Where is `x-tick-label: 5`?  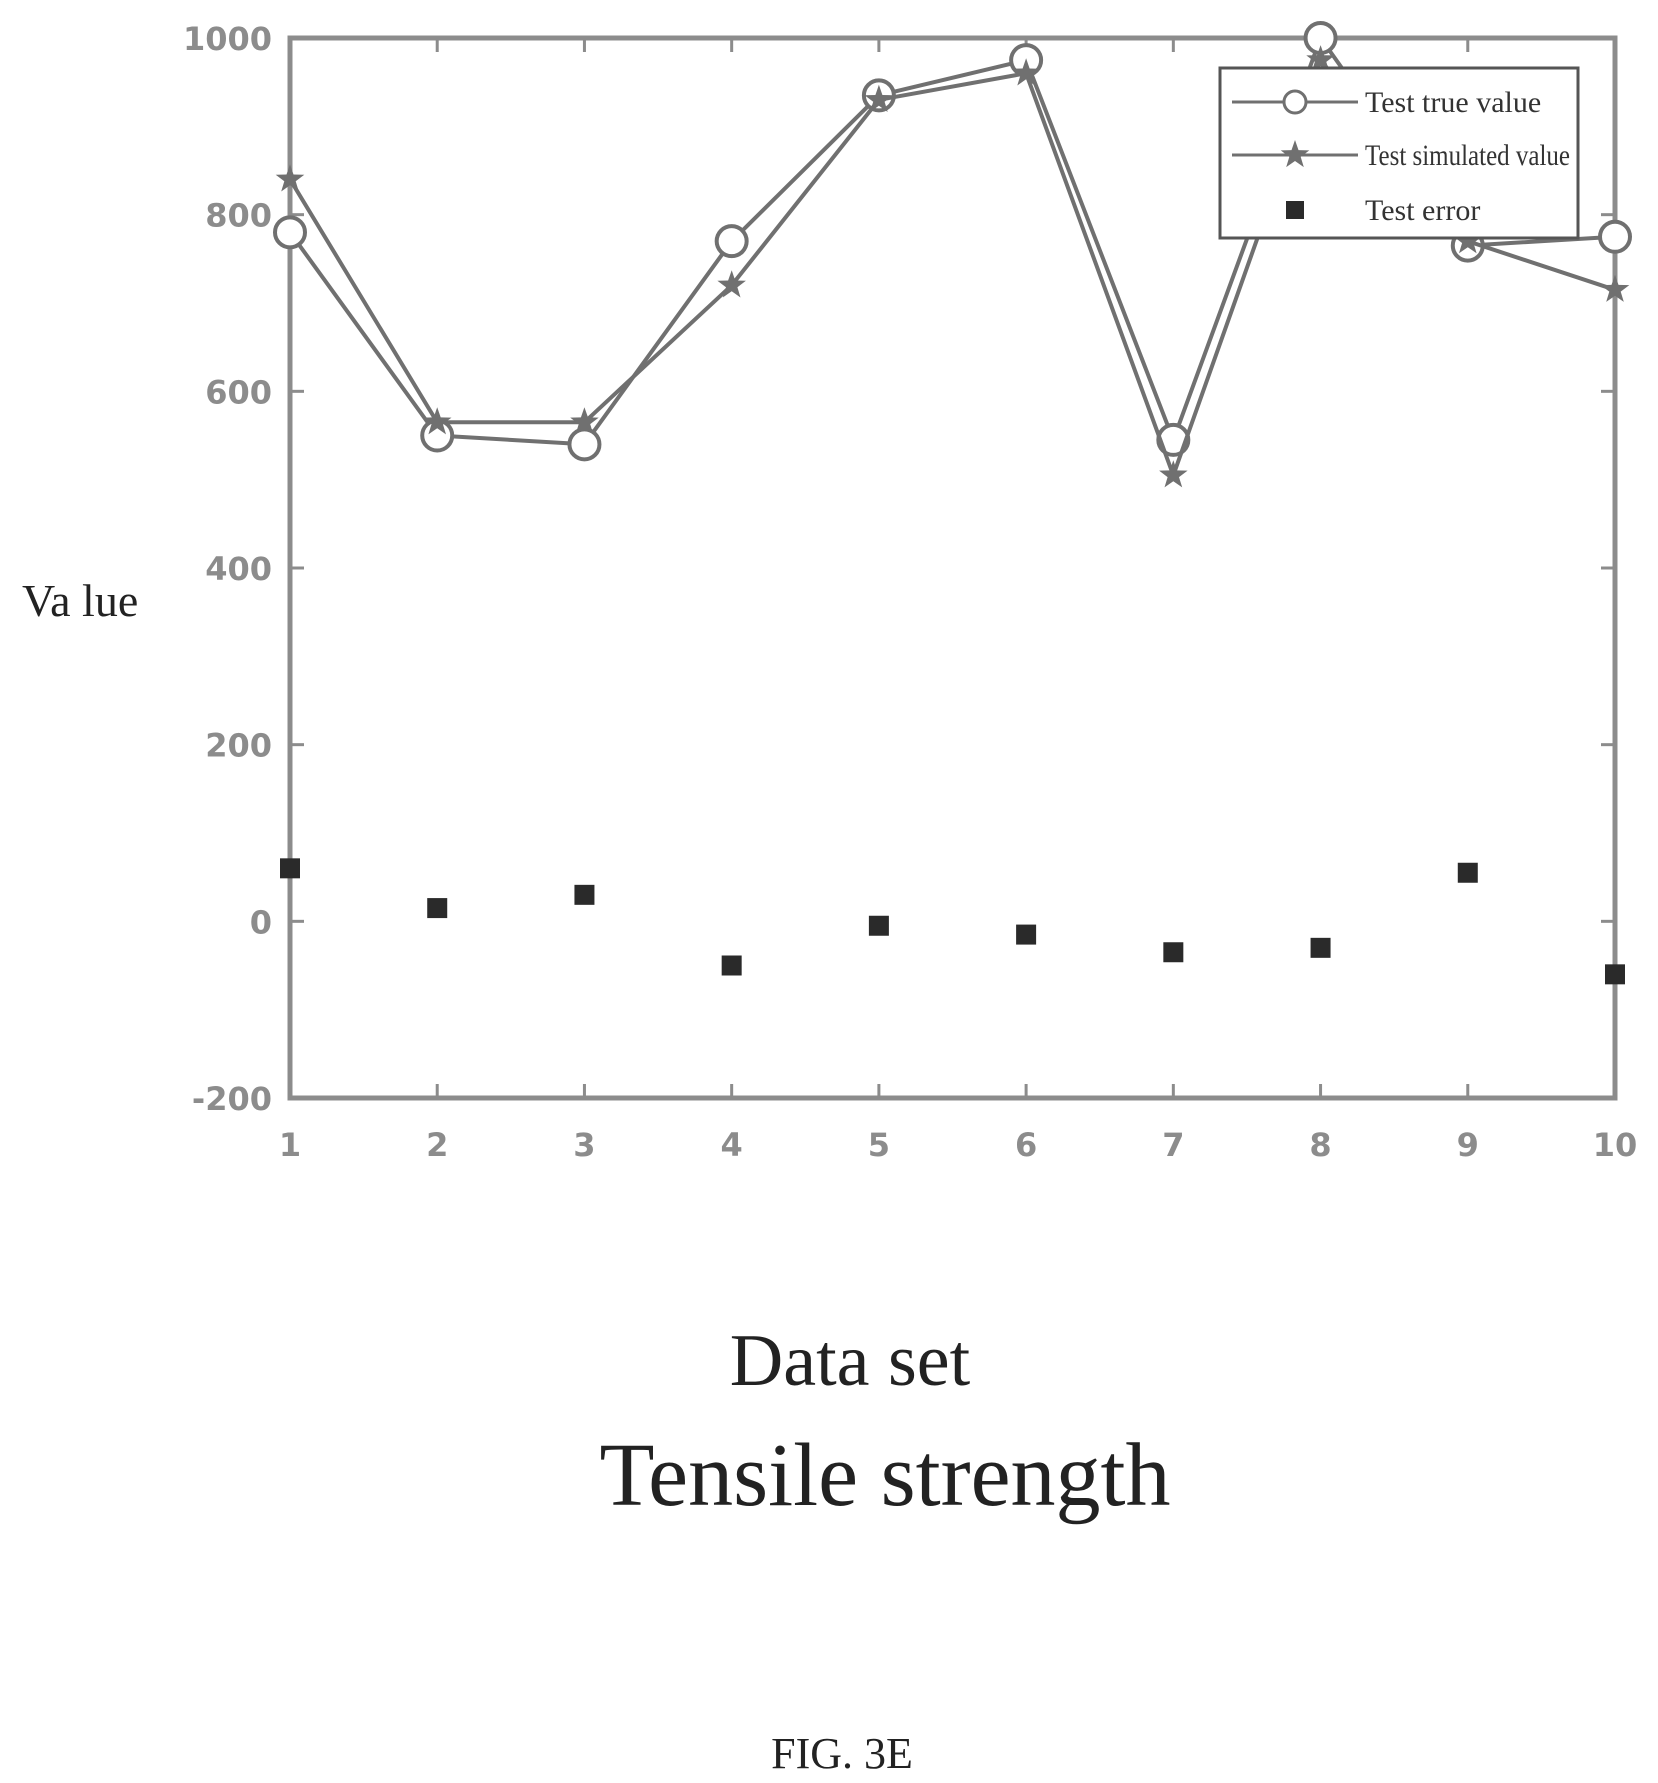
x-tick-label: 5 is located at coordinates (879, 1145).